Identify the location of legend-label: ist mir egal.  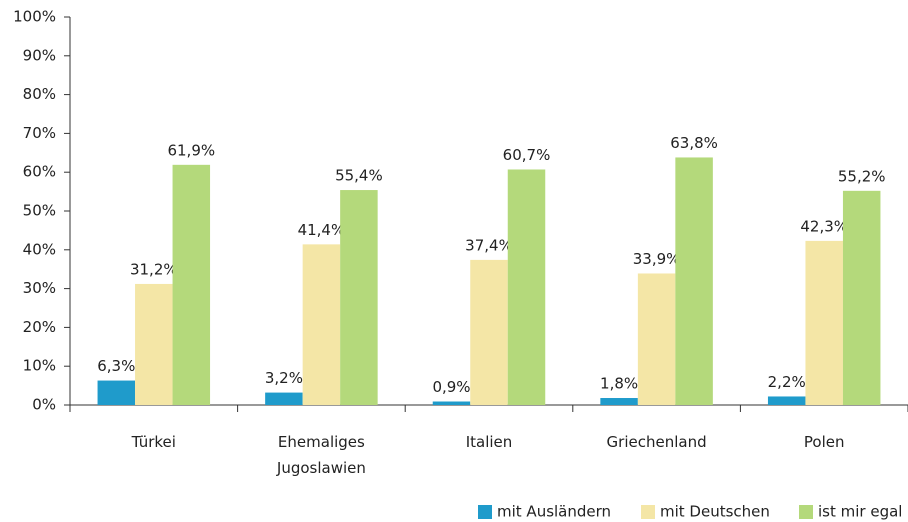
(860, 512).